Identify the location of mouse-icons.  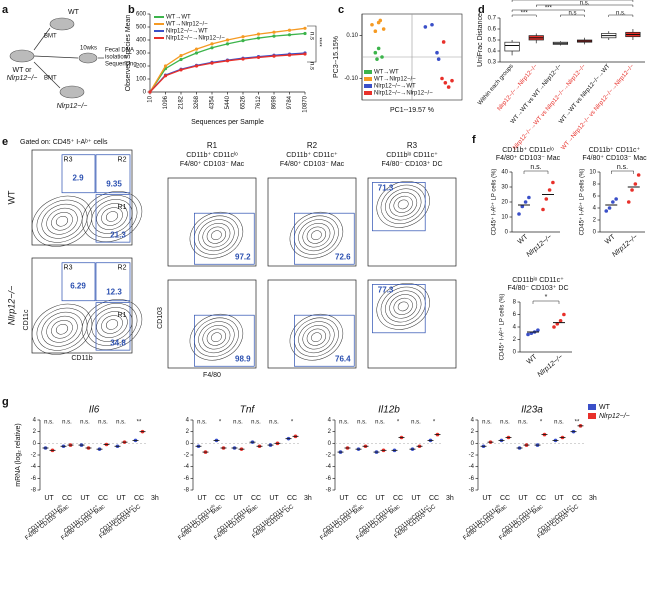
(53, 58).